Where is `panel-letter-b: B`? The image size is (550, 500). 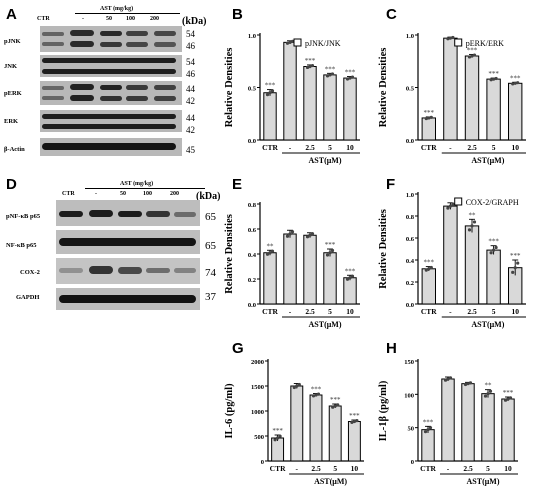 panel-letter-b: B is located at coordinates (237, 14).